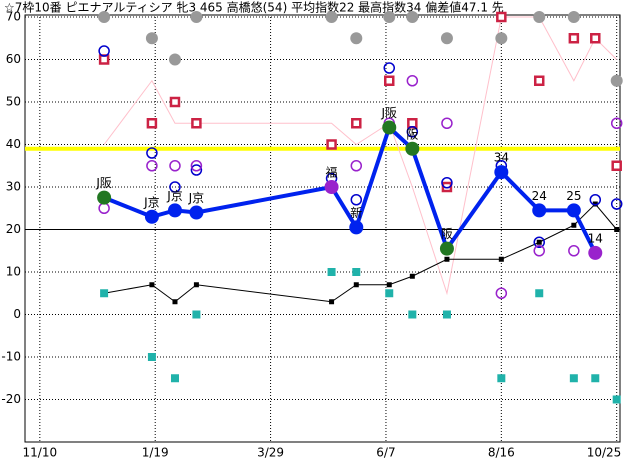  Describe the element at coordinates (13, 17) in the screenshot. I see `y-tick-label: 70` at that location.